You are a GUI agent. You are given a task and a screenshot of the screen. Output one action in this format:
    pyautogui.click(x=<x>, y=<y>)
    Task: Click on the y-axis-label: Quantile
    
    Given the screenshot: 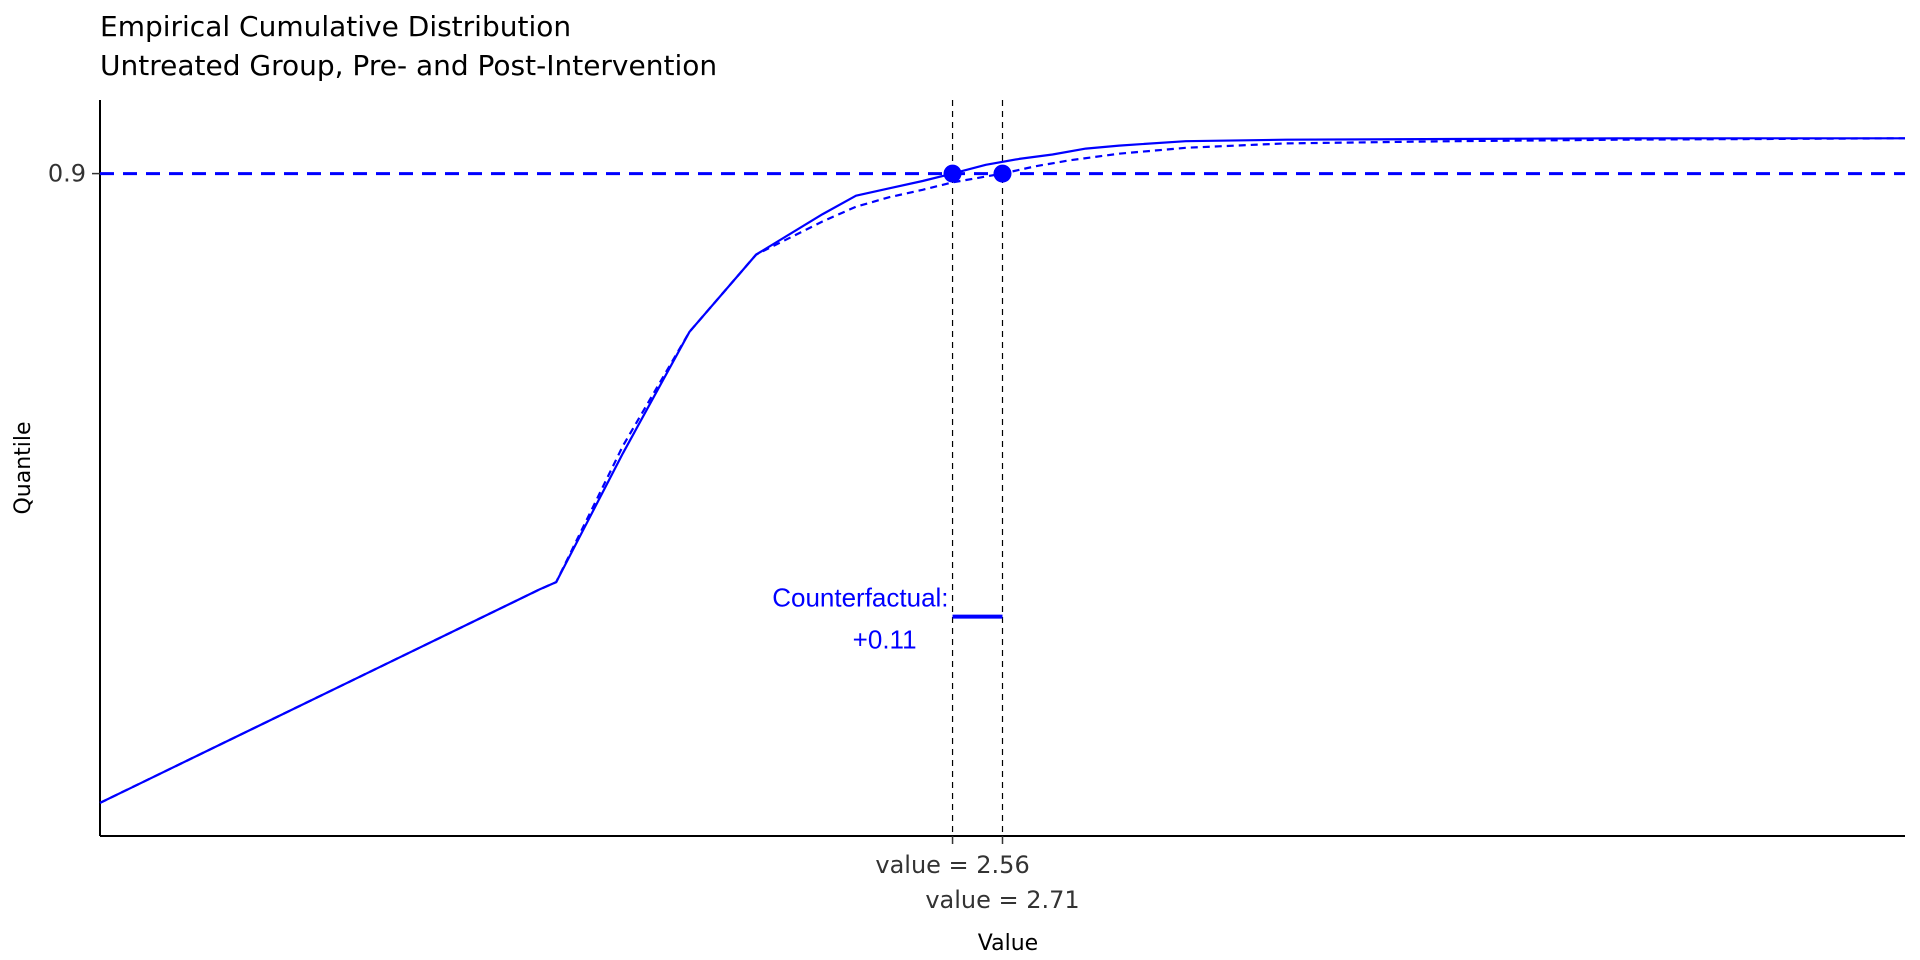 What is the action you would take?
    pyautogui.click(x=23, y=467)
    